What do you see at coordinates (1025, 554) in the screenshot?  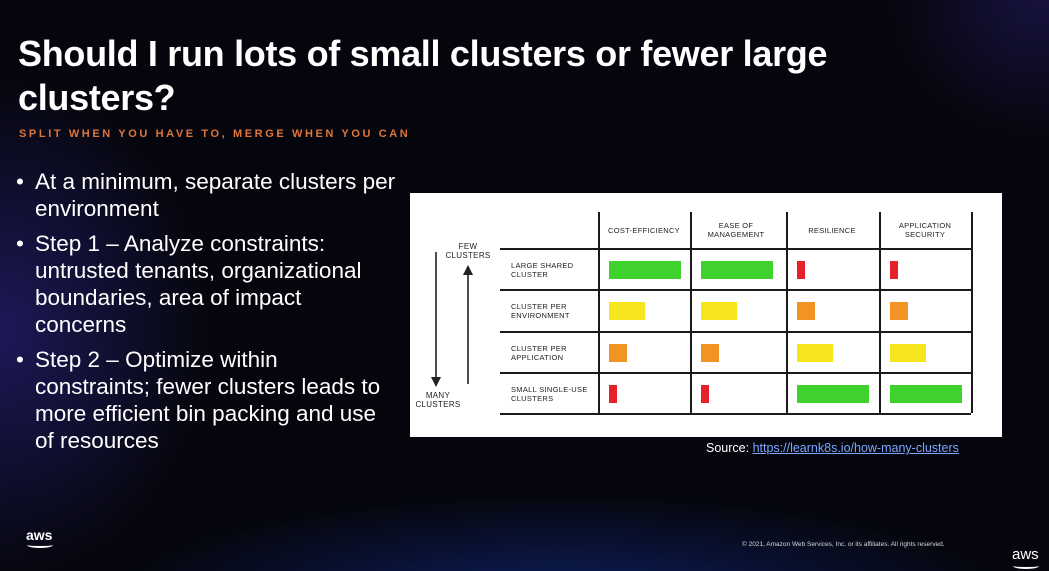 I see `aws-corner-logo-text: aws` at bounding box center [1025, 554].